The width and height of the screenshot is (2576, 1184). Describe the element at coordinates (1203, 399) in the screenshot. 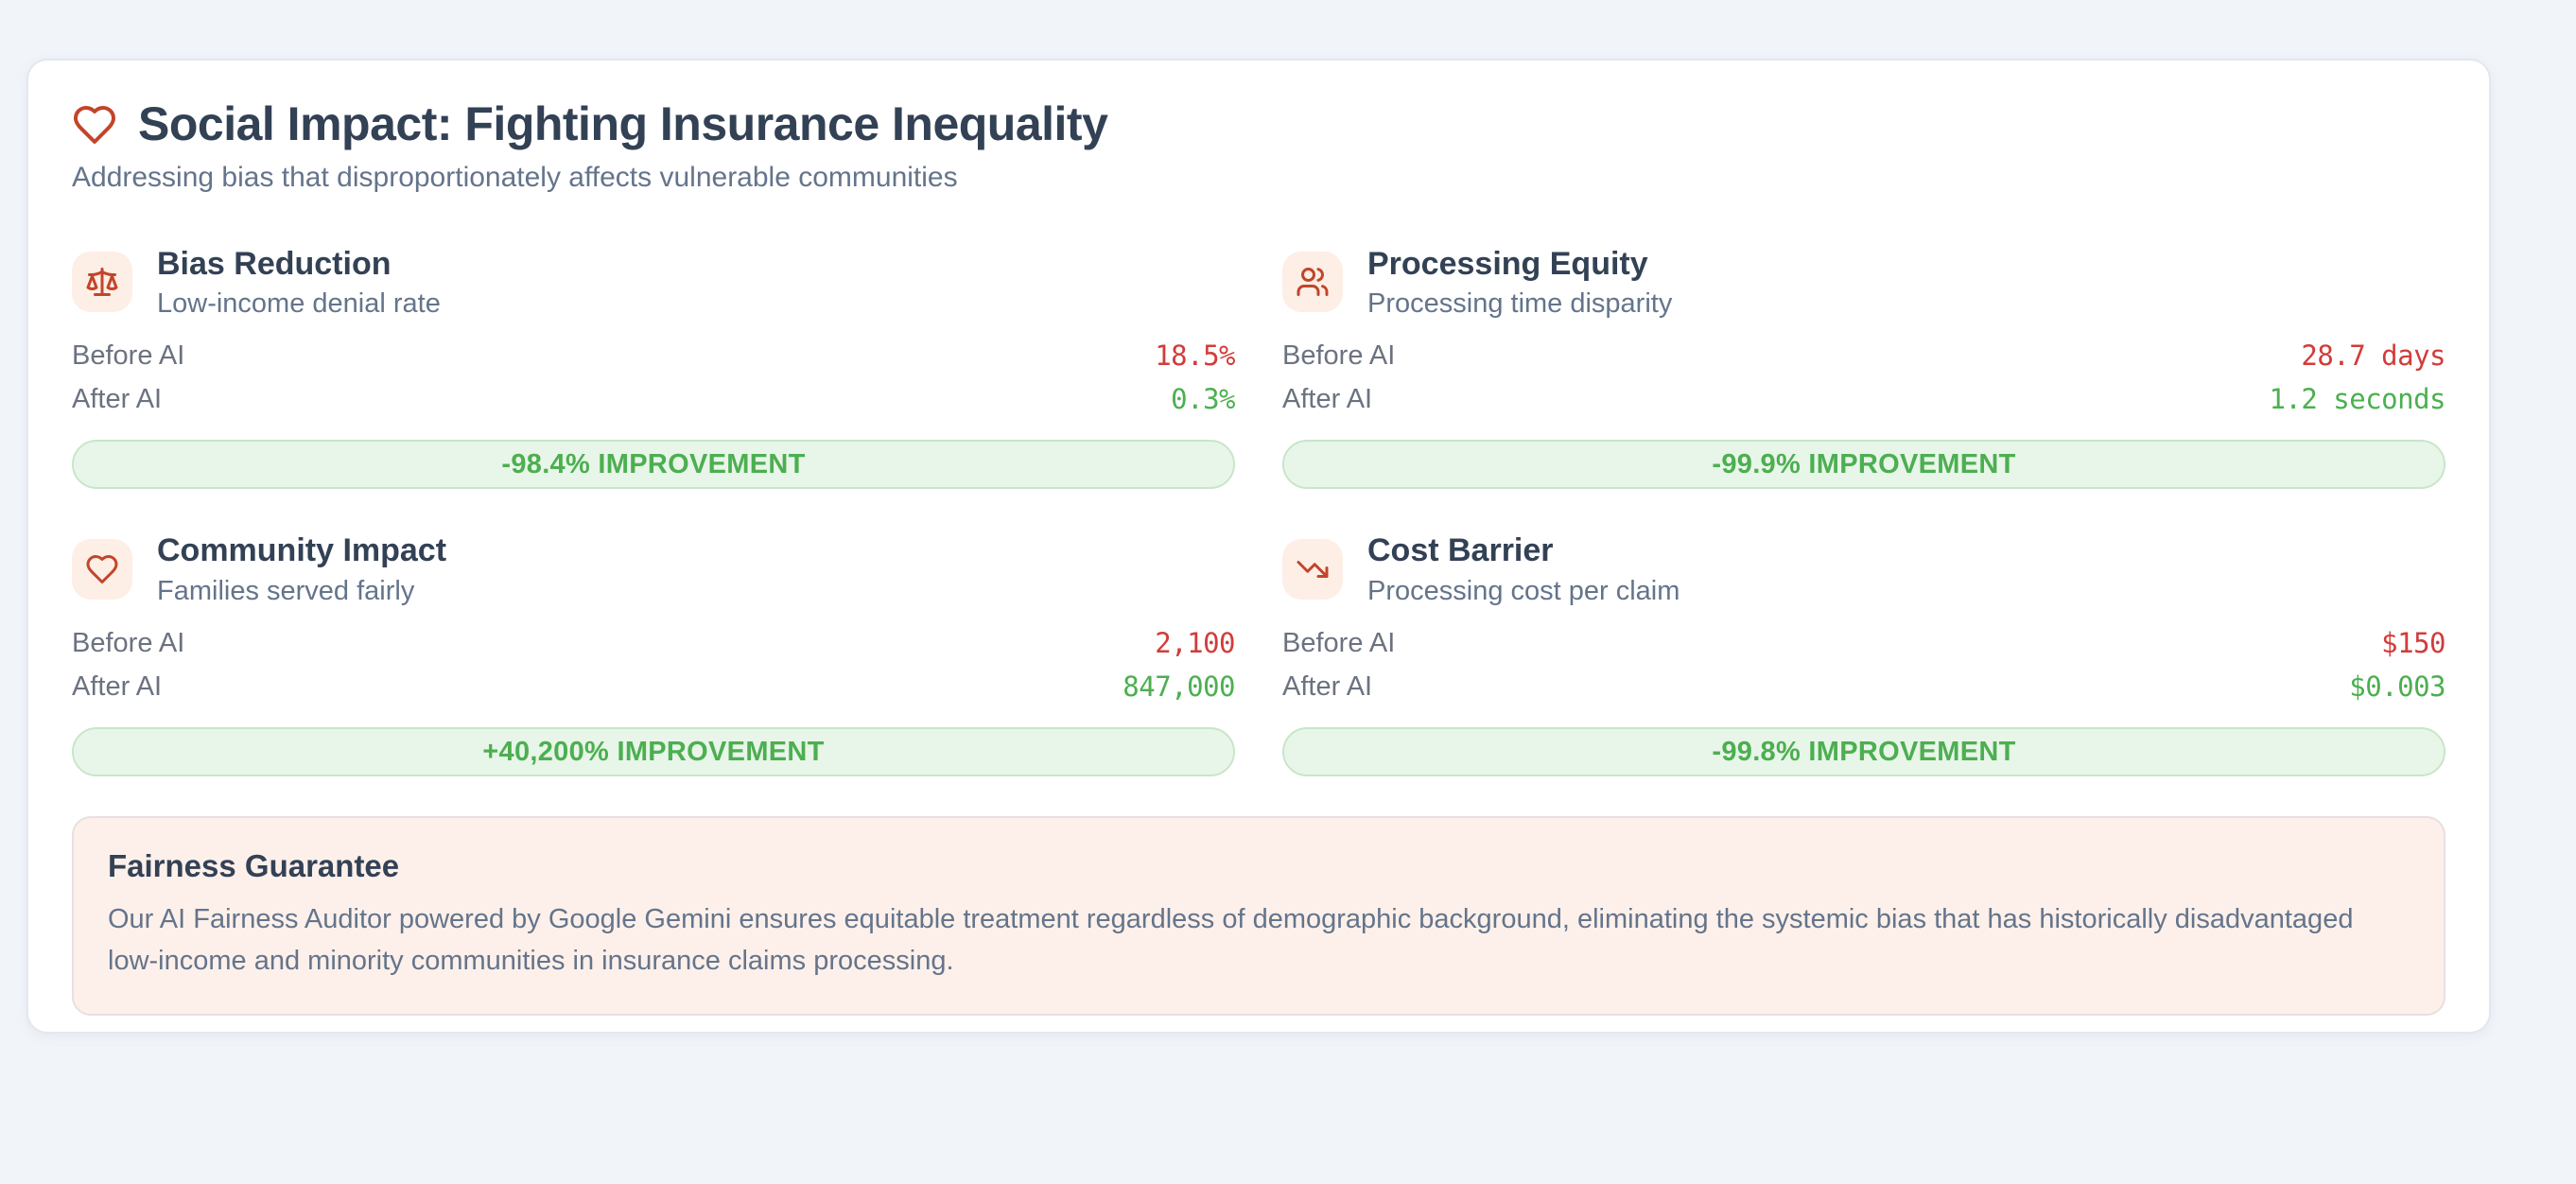

I see `after-ai-value: 0.3%` at that location.